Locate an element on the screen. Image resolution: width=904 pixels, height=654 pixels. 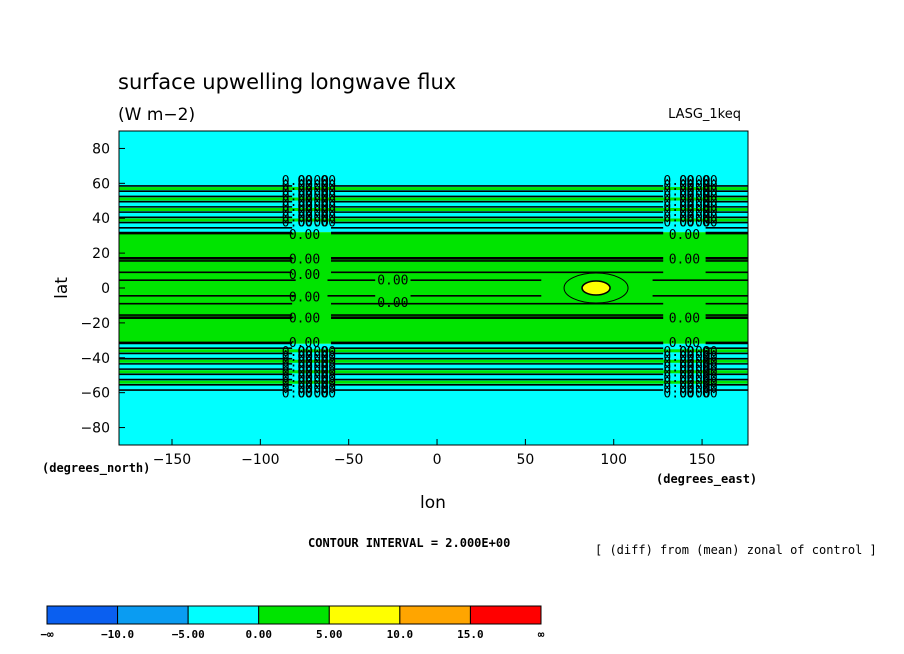
contour-ring is located at coordinates (596, 288).